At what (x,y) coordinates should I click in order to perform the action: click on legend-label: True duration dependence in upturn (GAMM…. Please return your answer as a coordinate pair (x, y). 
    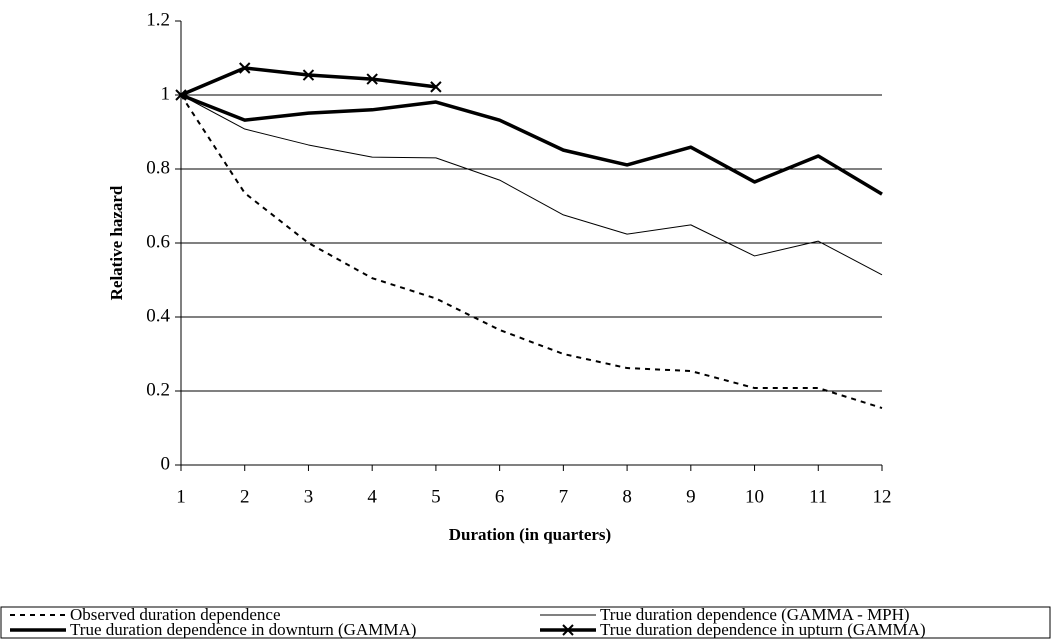
    Looking at the image, I should click on (763, 629).